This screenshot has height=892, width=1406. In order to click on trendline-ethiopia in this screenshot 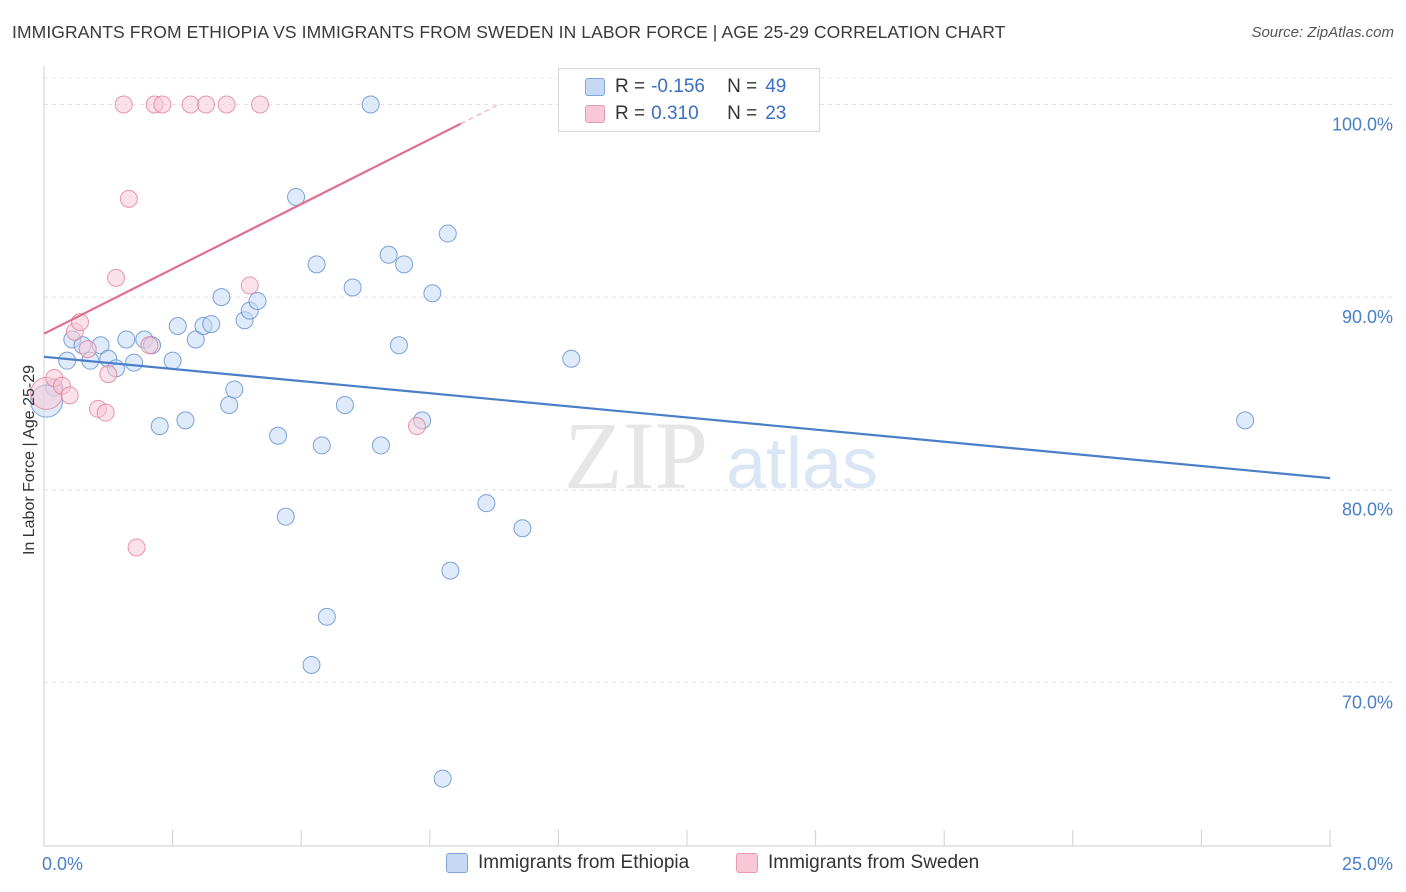, I will do `click(687, 417)`.